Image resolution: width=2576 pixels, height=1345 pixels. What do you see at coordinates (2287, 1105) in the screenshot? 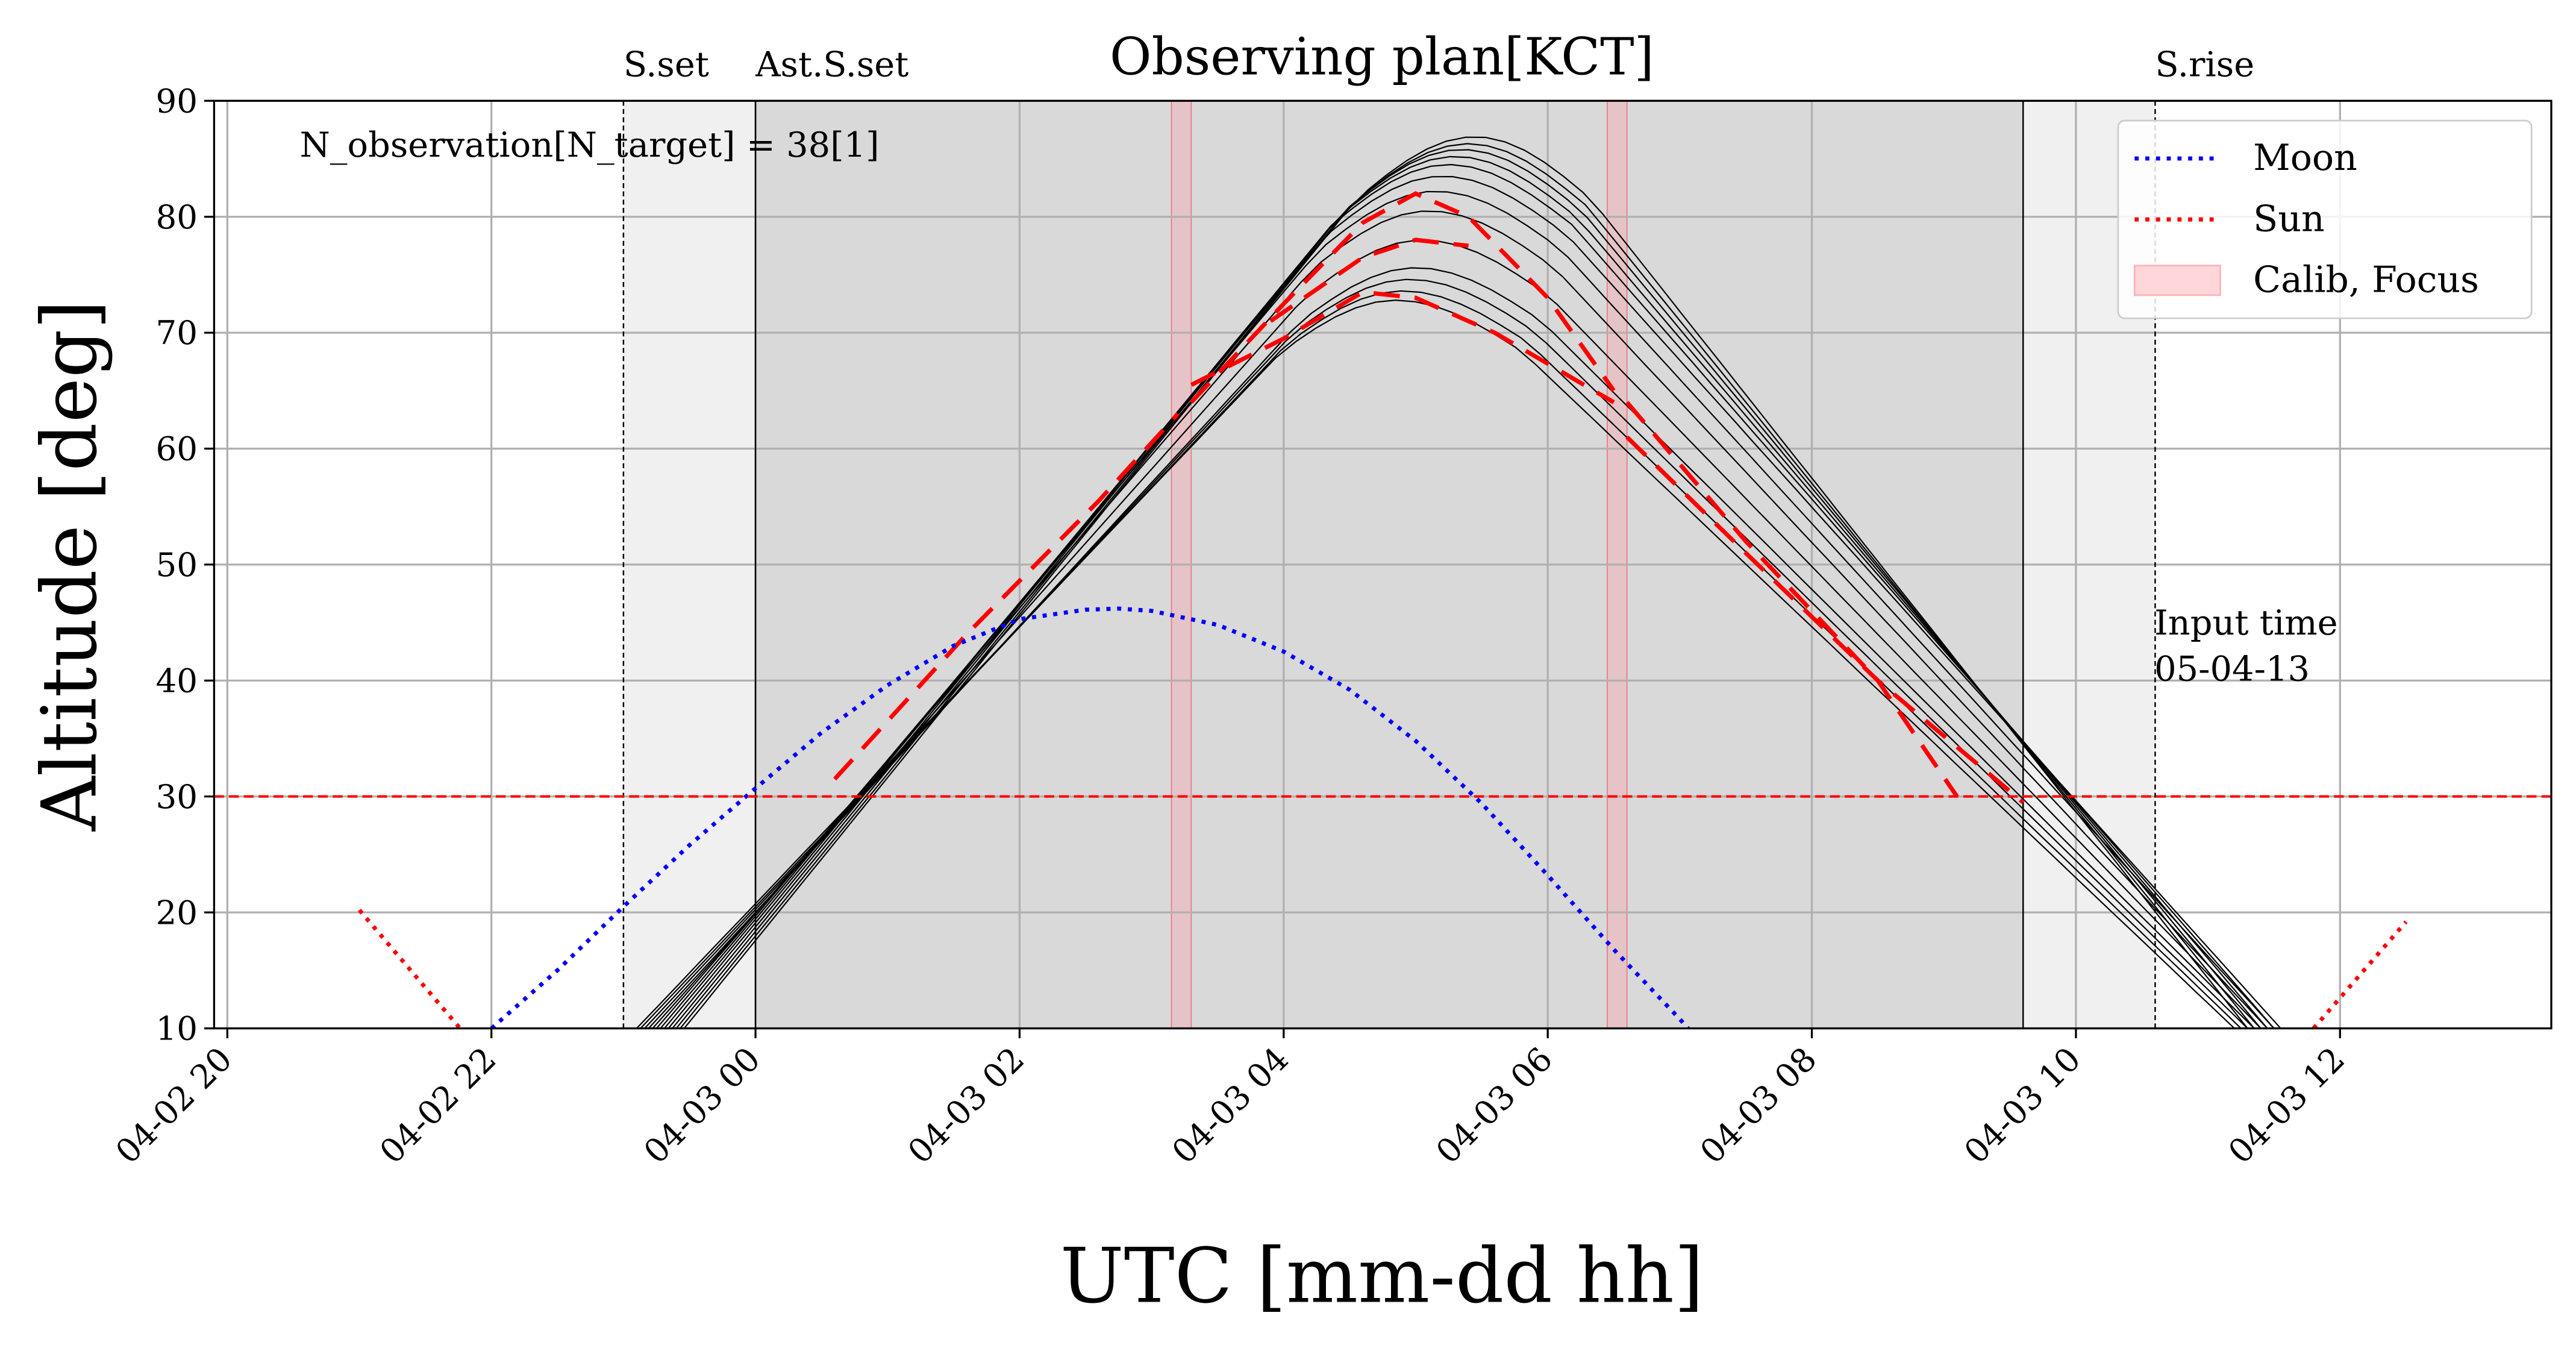
I see `x-tick-label-8: 04-03 12` at bounding box center [2287, 1105].